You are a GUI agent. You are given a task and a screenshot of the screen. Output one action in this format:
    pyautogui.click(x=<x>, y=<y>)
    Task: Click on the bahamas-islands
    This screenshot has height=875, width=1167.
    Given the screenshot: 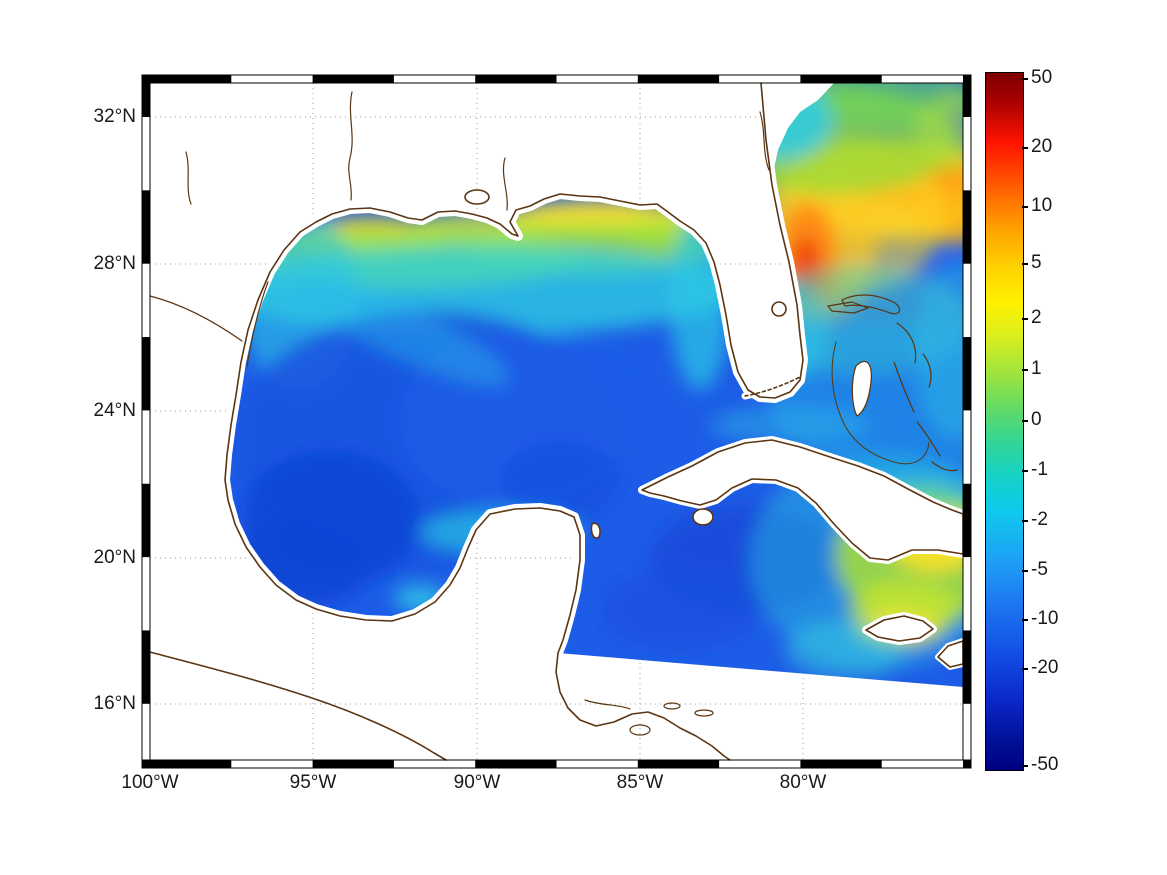 What is the action you would take?
    pyautogui.click(x=892, y=383)
    